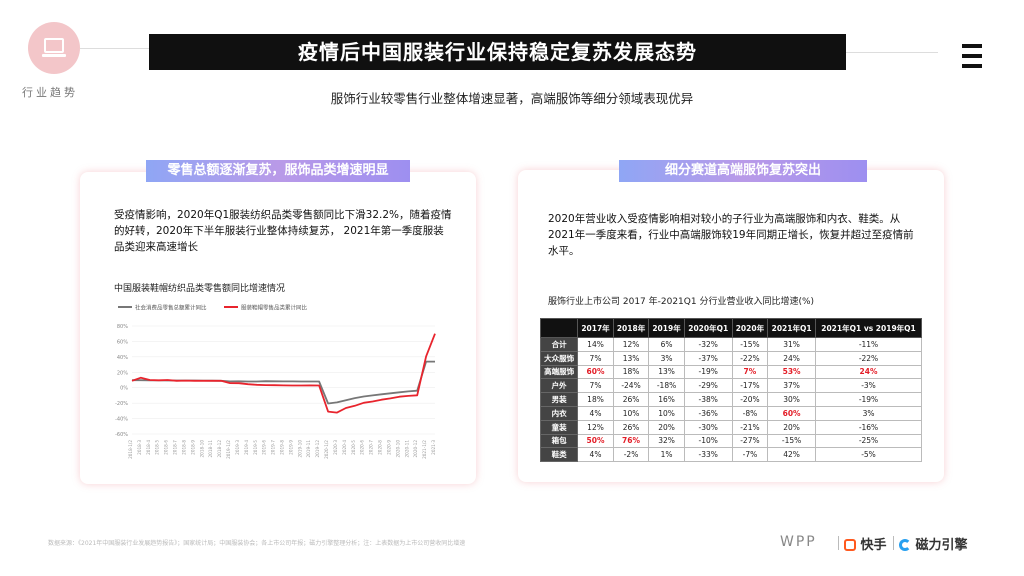 The width and height of the screenshot is (1024, 576). What do you see at coordinates (631, 386) in the screenshot?
I see `table-cell: -24%` at bounding box center [631, 386].